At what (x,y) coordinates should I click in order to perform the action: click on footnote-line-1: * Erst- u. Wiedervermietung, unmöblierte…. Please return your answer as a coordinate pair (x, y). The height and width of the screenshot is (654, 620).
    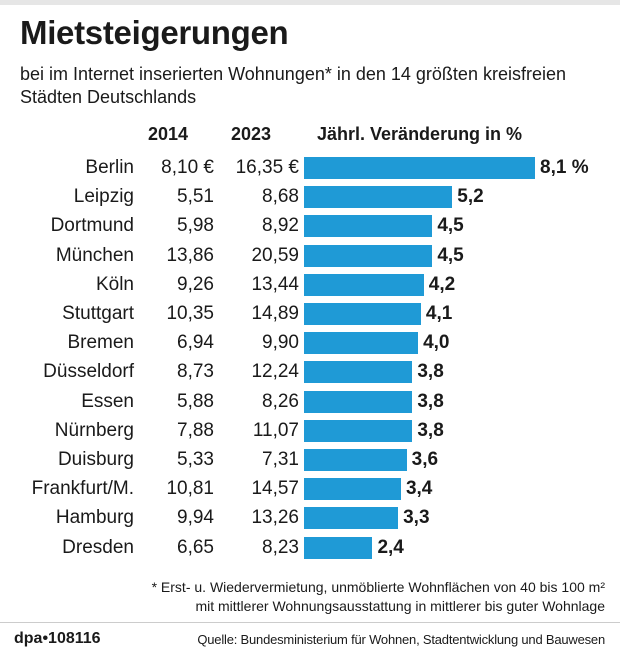
    Looking at the image, I should click on (378, 587).